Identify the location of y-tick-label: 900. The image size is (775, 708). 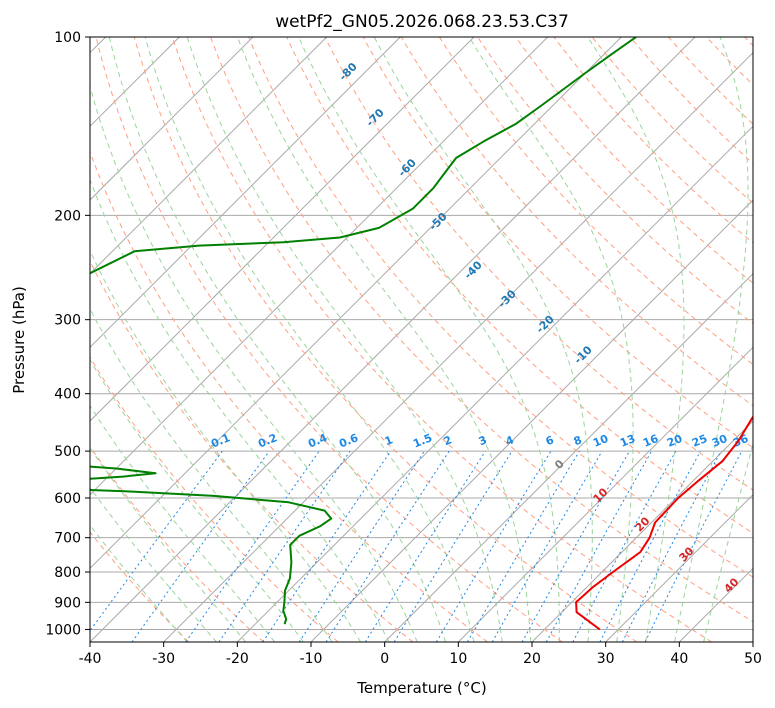
(67, 603).